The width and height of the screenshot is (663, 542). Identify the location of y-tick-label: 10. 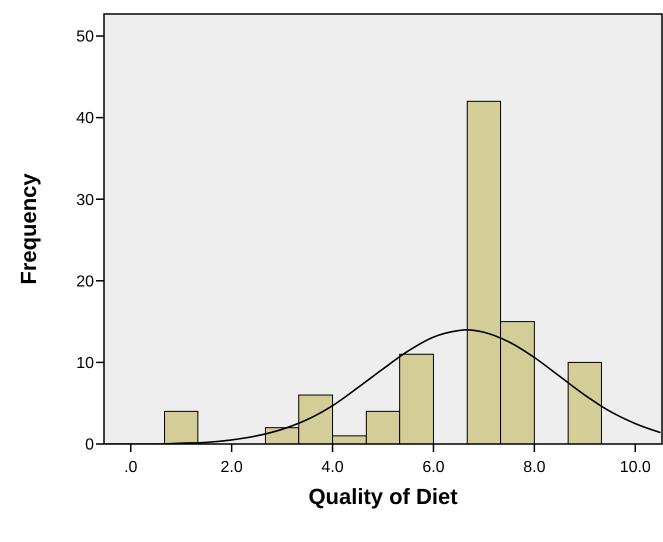
(85, 363).